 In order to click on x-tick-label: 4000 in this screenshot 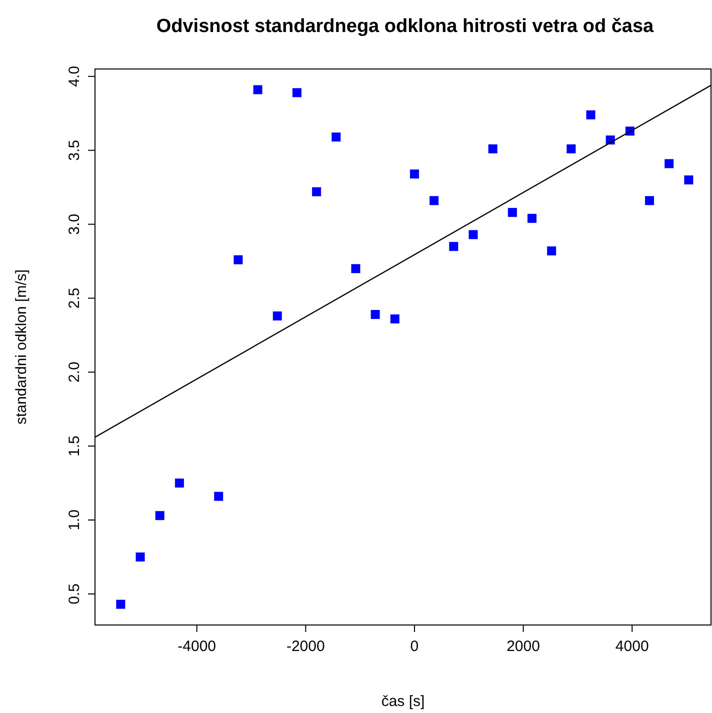, I will do `click(632, 646)`.